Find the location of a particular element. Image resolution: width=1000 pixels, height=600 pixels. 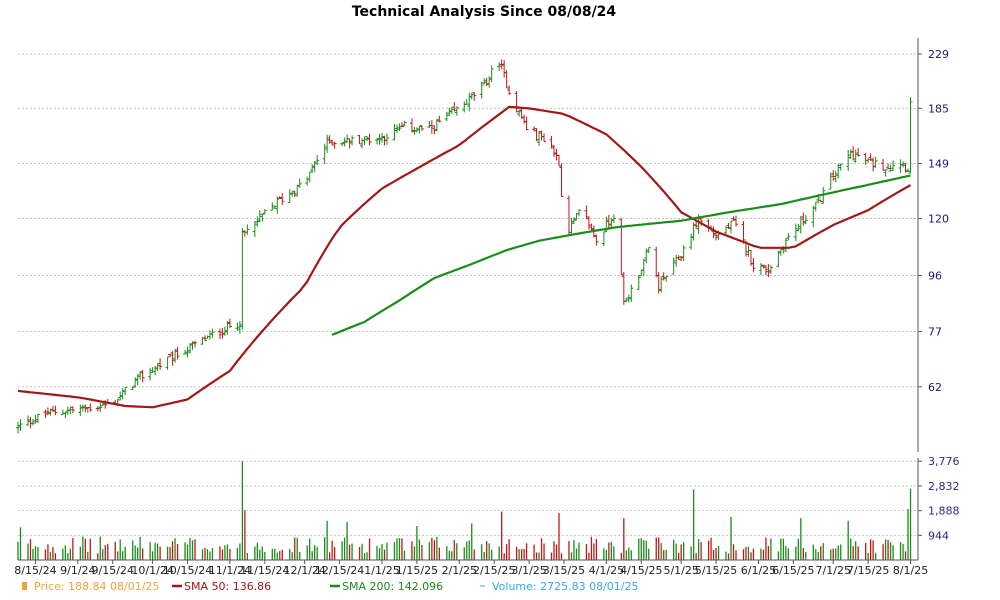

legend-label: Volume: 2725.83 08/01/25 is located at coordinates (565, 586).